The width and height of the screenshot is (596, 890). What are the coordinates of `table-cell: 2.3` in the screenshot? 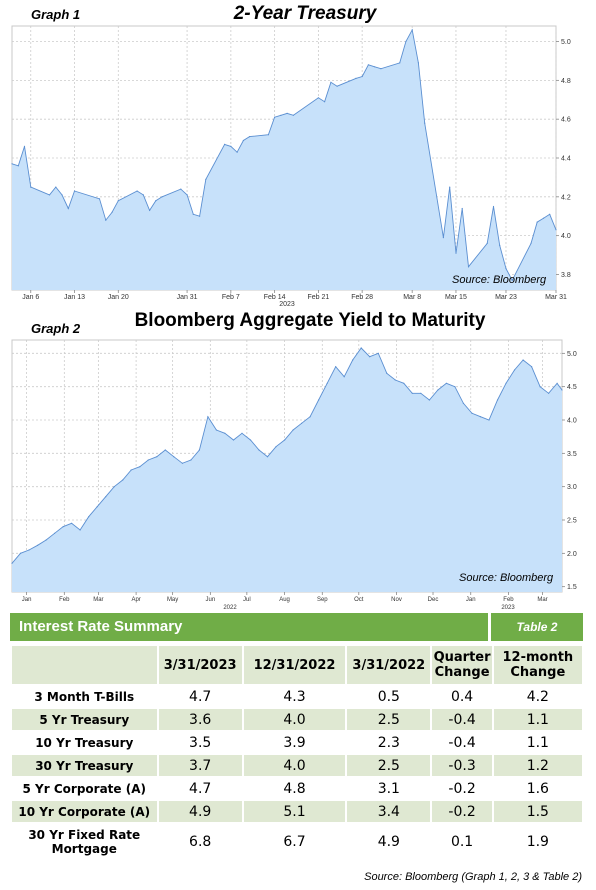 It's located at (389, 742).